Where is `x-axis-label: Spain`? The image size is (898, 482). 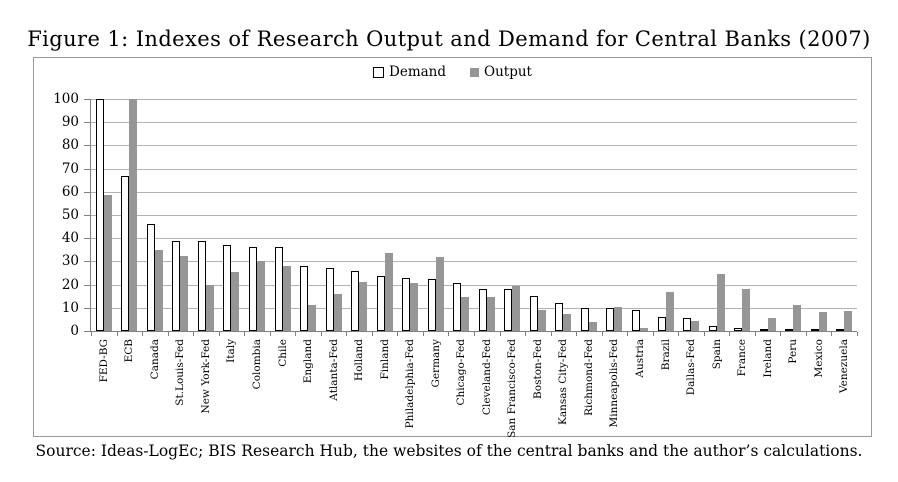
x-axis-label: Spain is located at coordinates (716, 354).